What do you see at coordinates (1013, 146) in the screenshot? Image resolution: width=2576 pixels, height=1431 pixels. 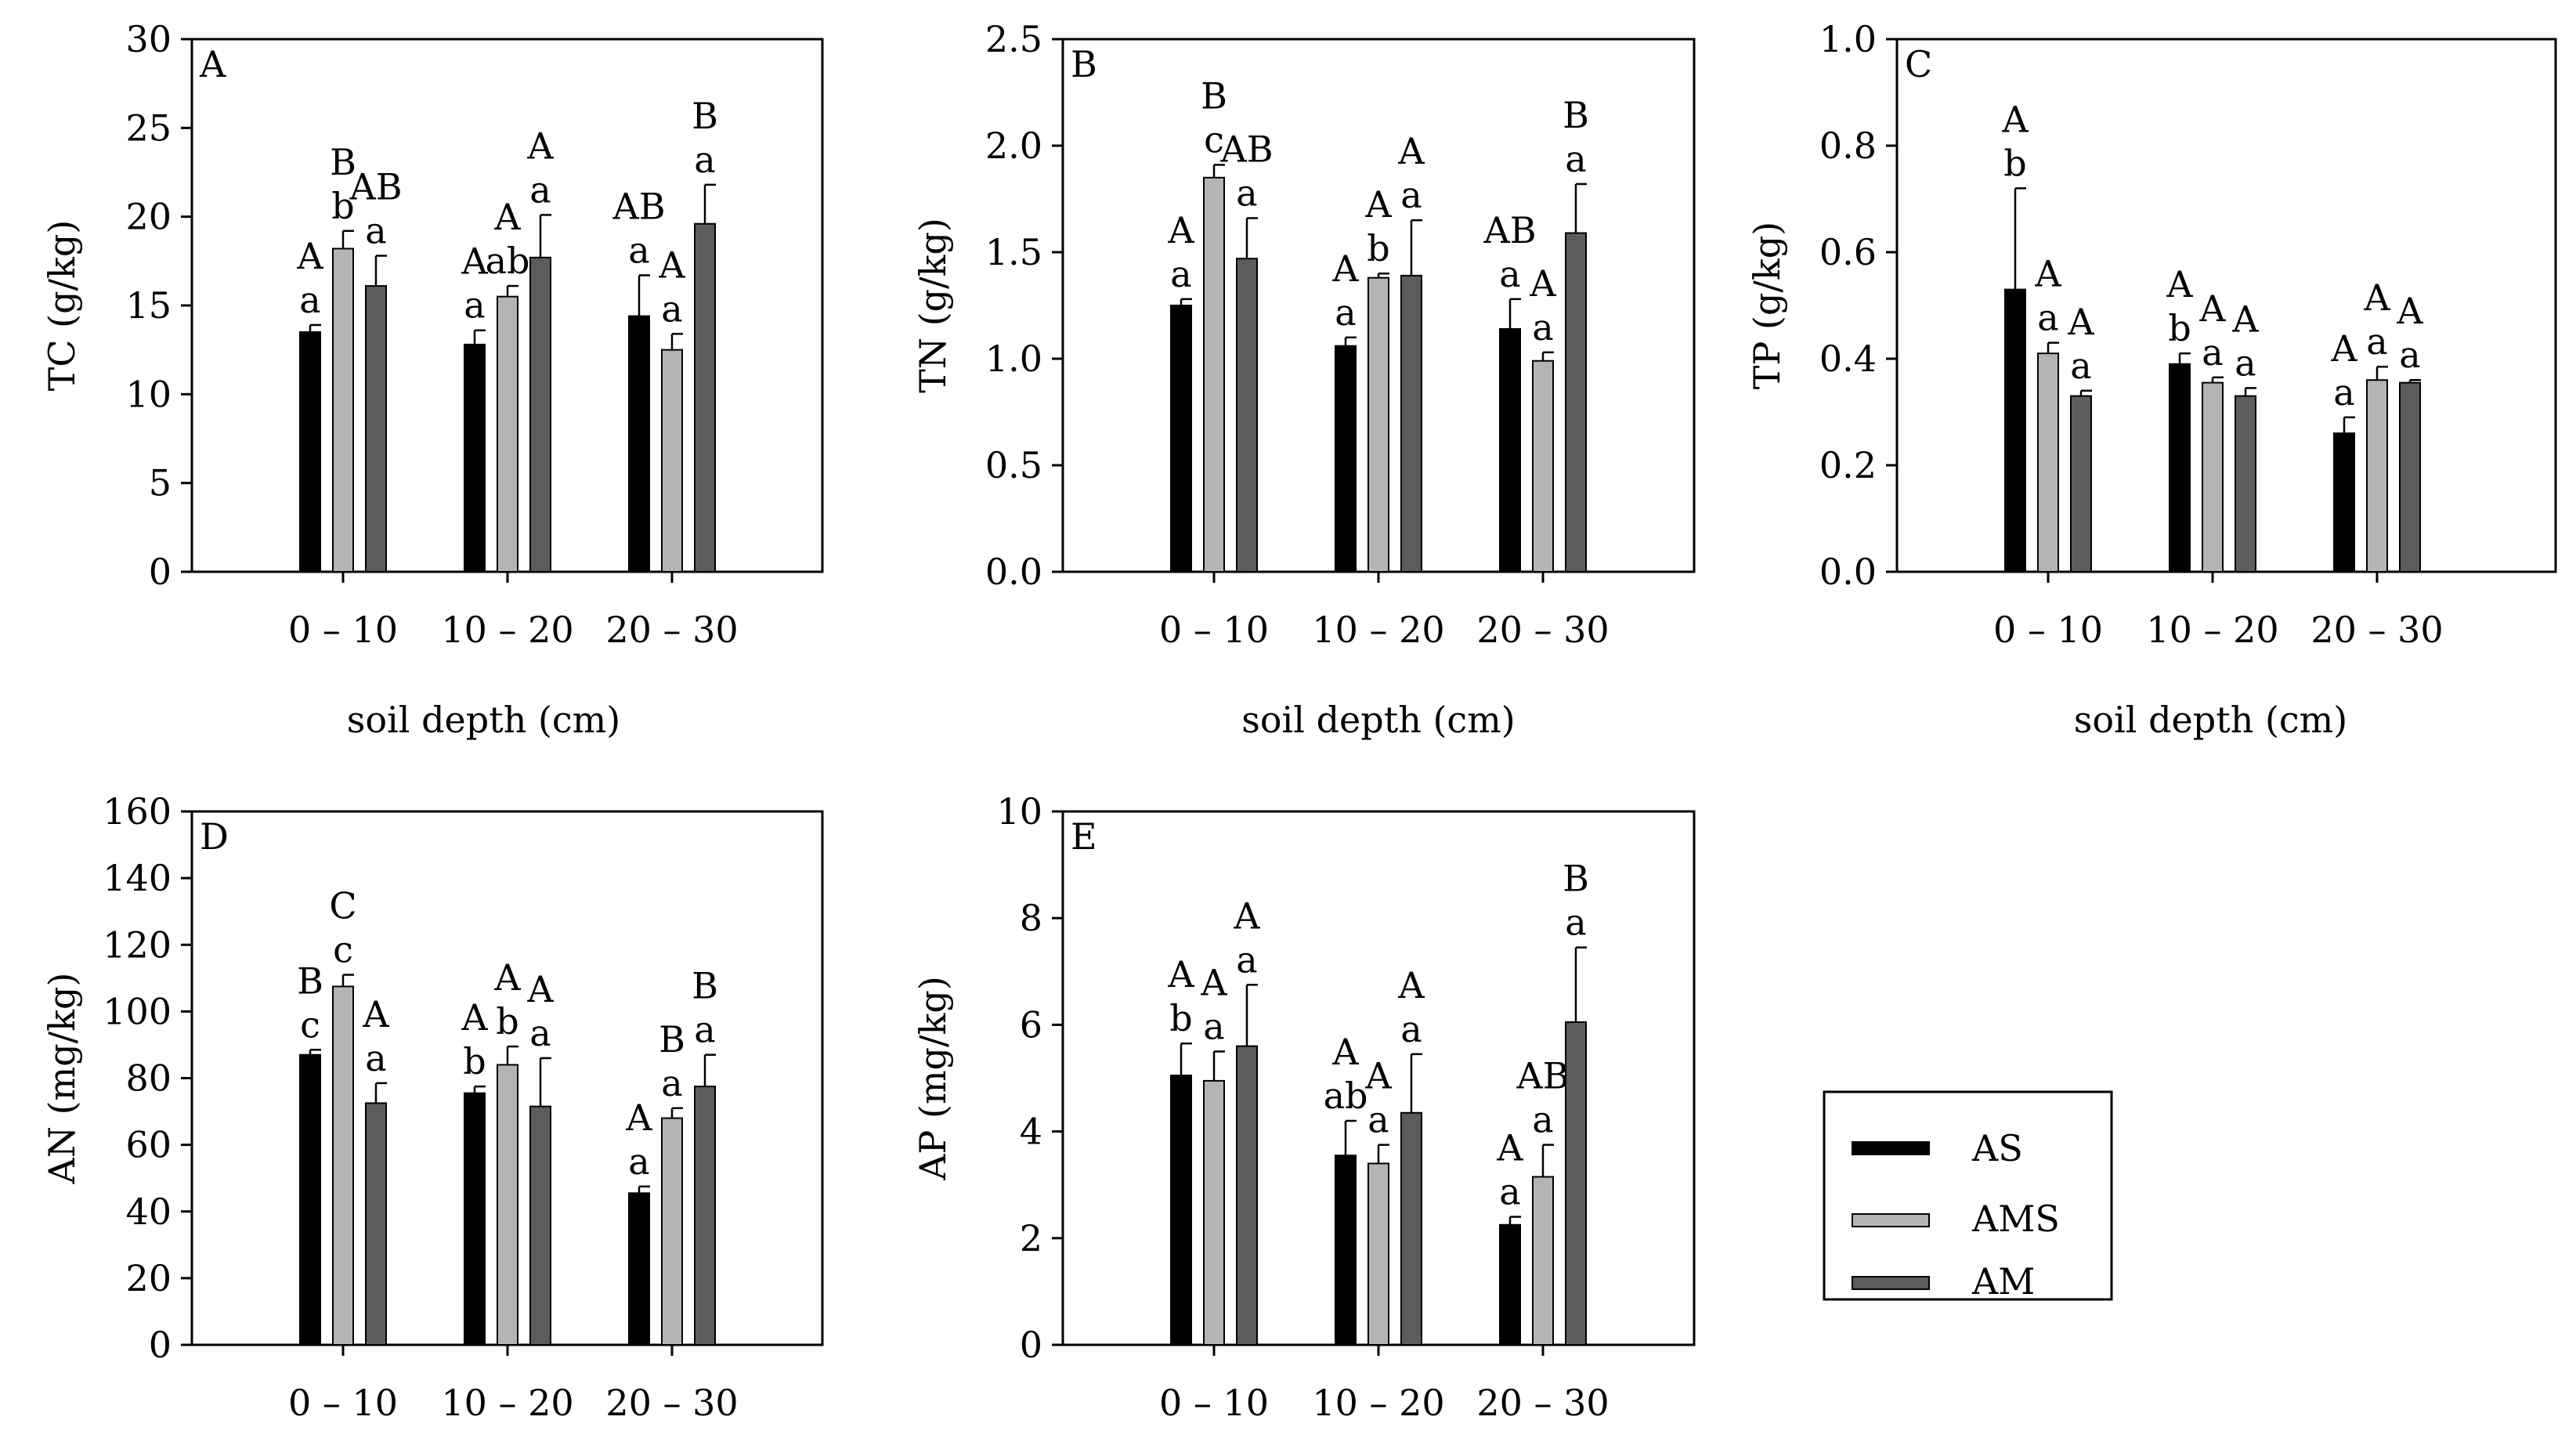 I see `y-tick-label: 2.0` at bounding box center [1013, 146].